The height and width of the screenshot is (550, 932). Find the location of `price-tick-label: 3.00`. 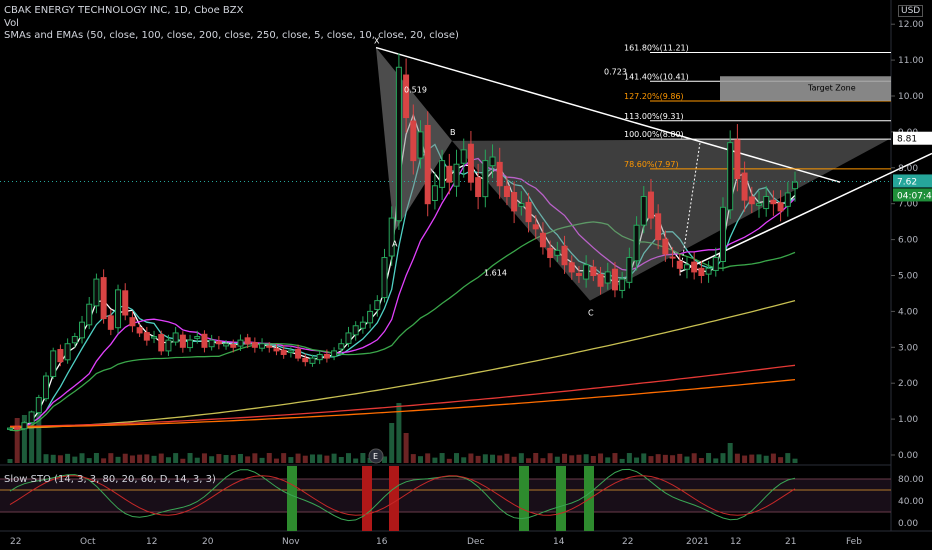

price-tick-label: 3.00 is located at coordinates (908, 348).